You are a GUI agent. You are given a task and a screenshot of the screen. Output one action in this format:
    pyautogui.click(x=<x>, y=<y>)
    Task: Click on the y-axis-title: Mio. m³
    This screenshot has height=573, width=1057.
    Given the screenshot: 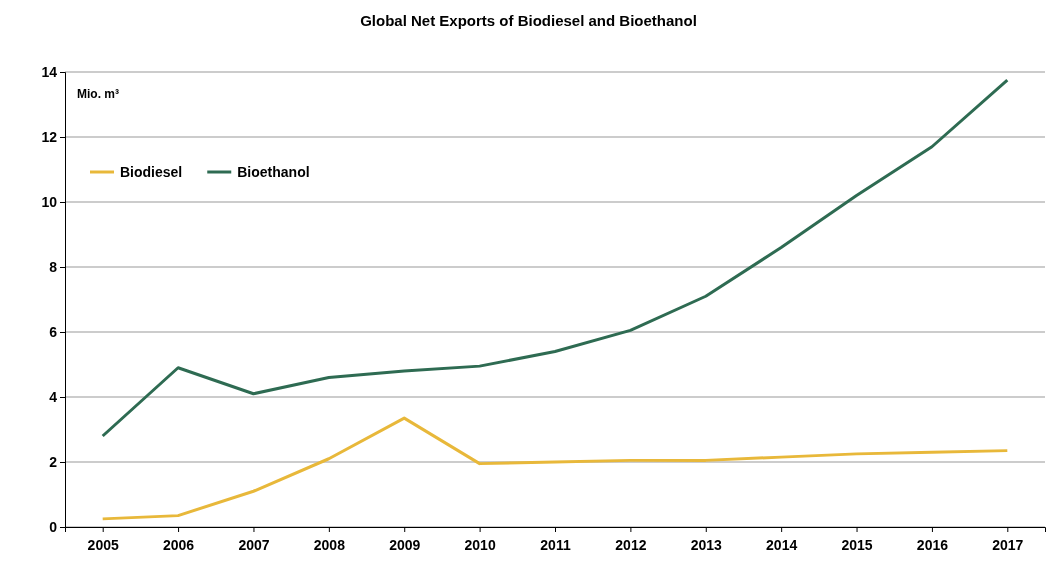 What is the action you would take?
    pyautogui.click(x=98, y=94)
    